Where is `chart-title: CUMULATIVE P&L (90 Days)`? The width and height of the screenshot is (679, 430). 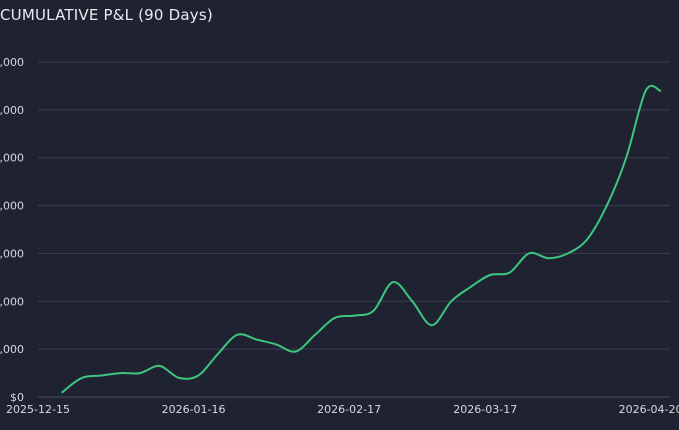 chart-title: CUMULATIVE P&L (90 Days) is located at coordinates (106, 15).